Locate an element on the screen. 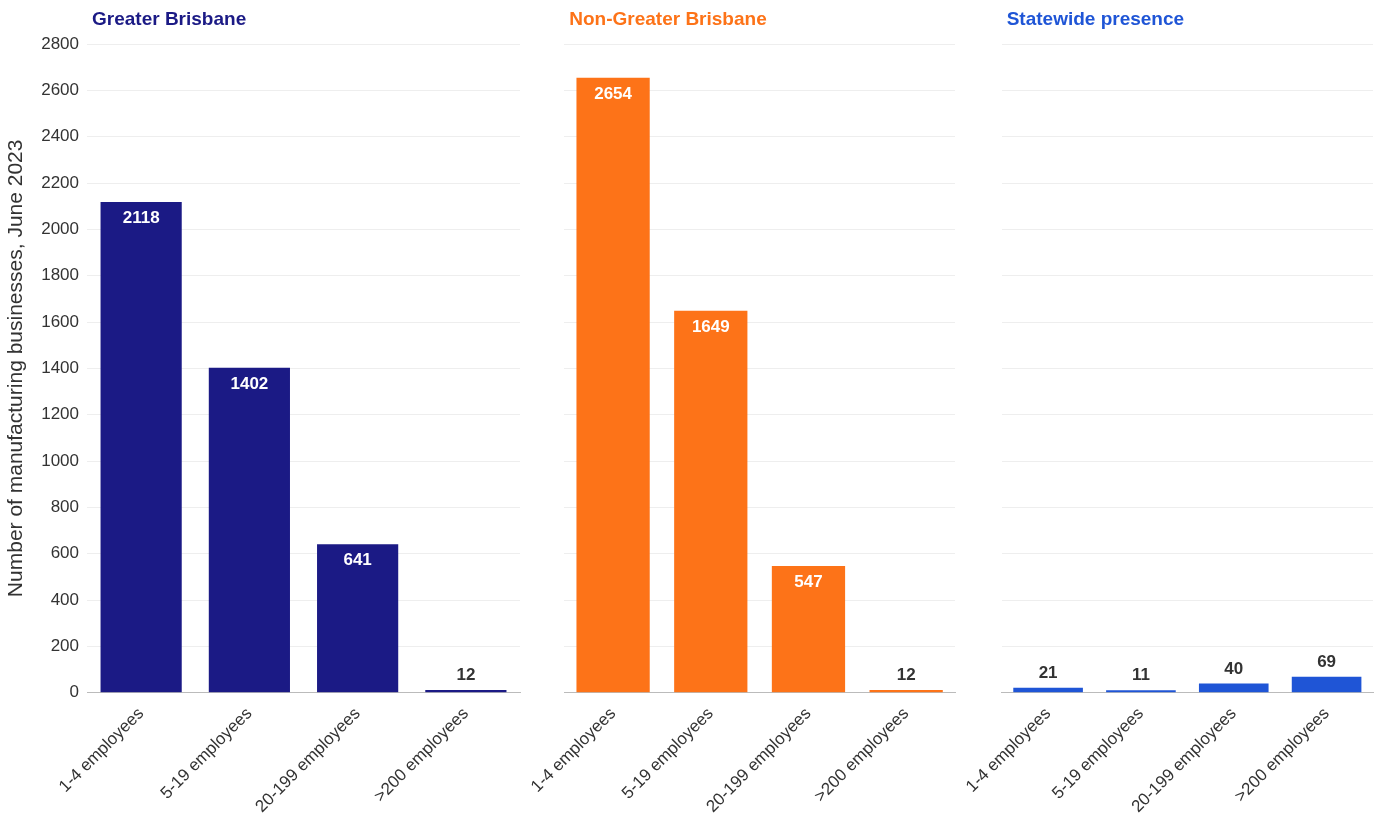 The image size is (1377, 824). y-tick-label: 200 is located at coordinates (65, 646).